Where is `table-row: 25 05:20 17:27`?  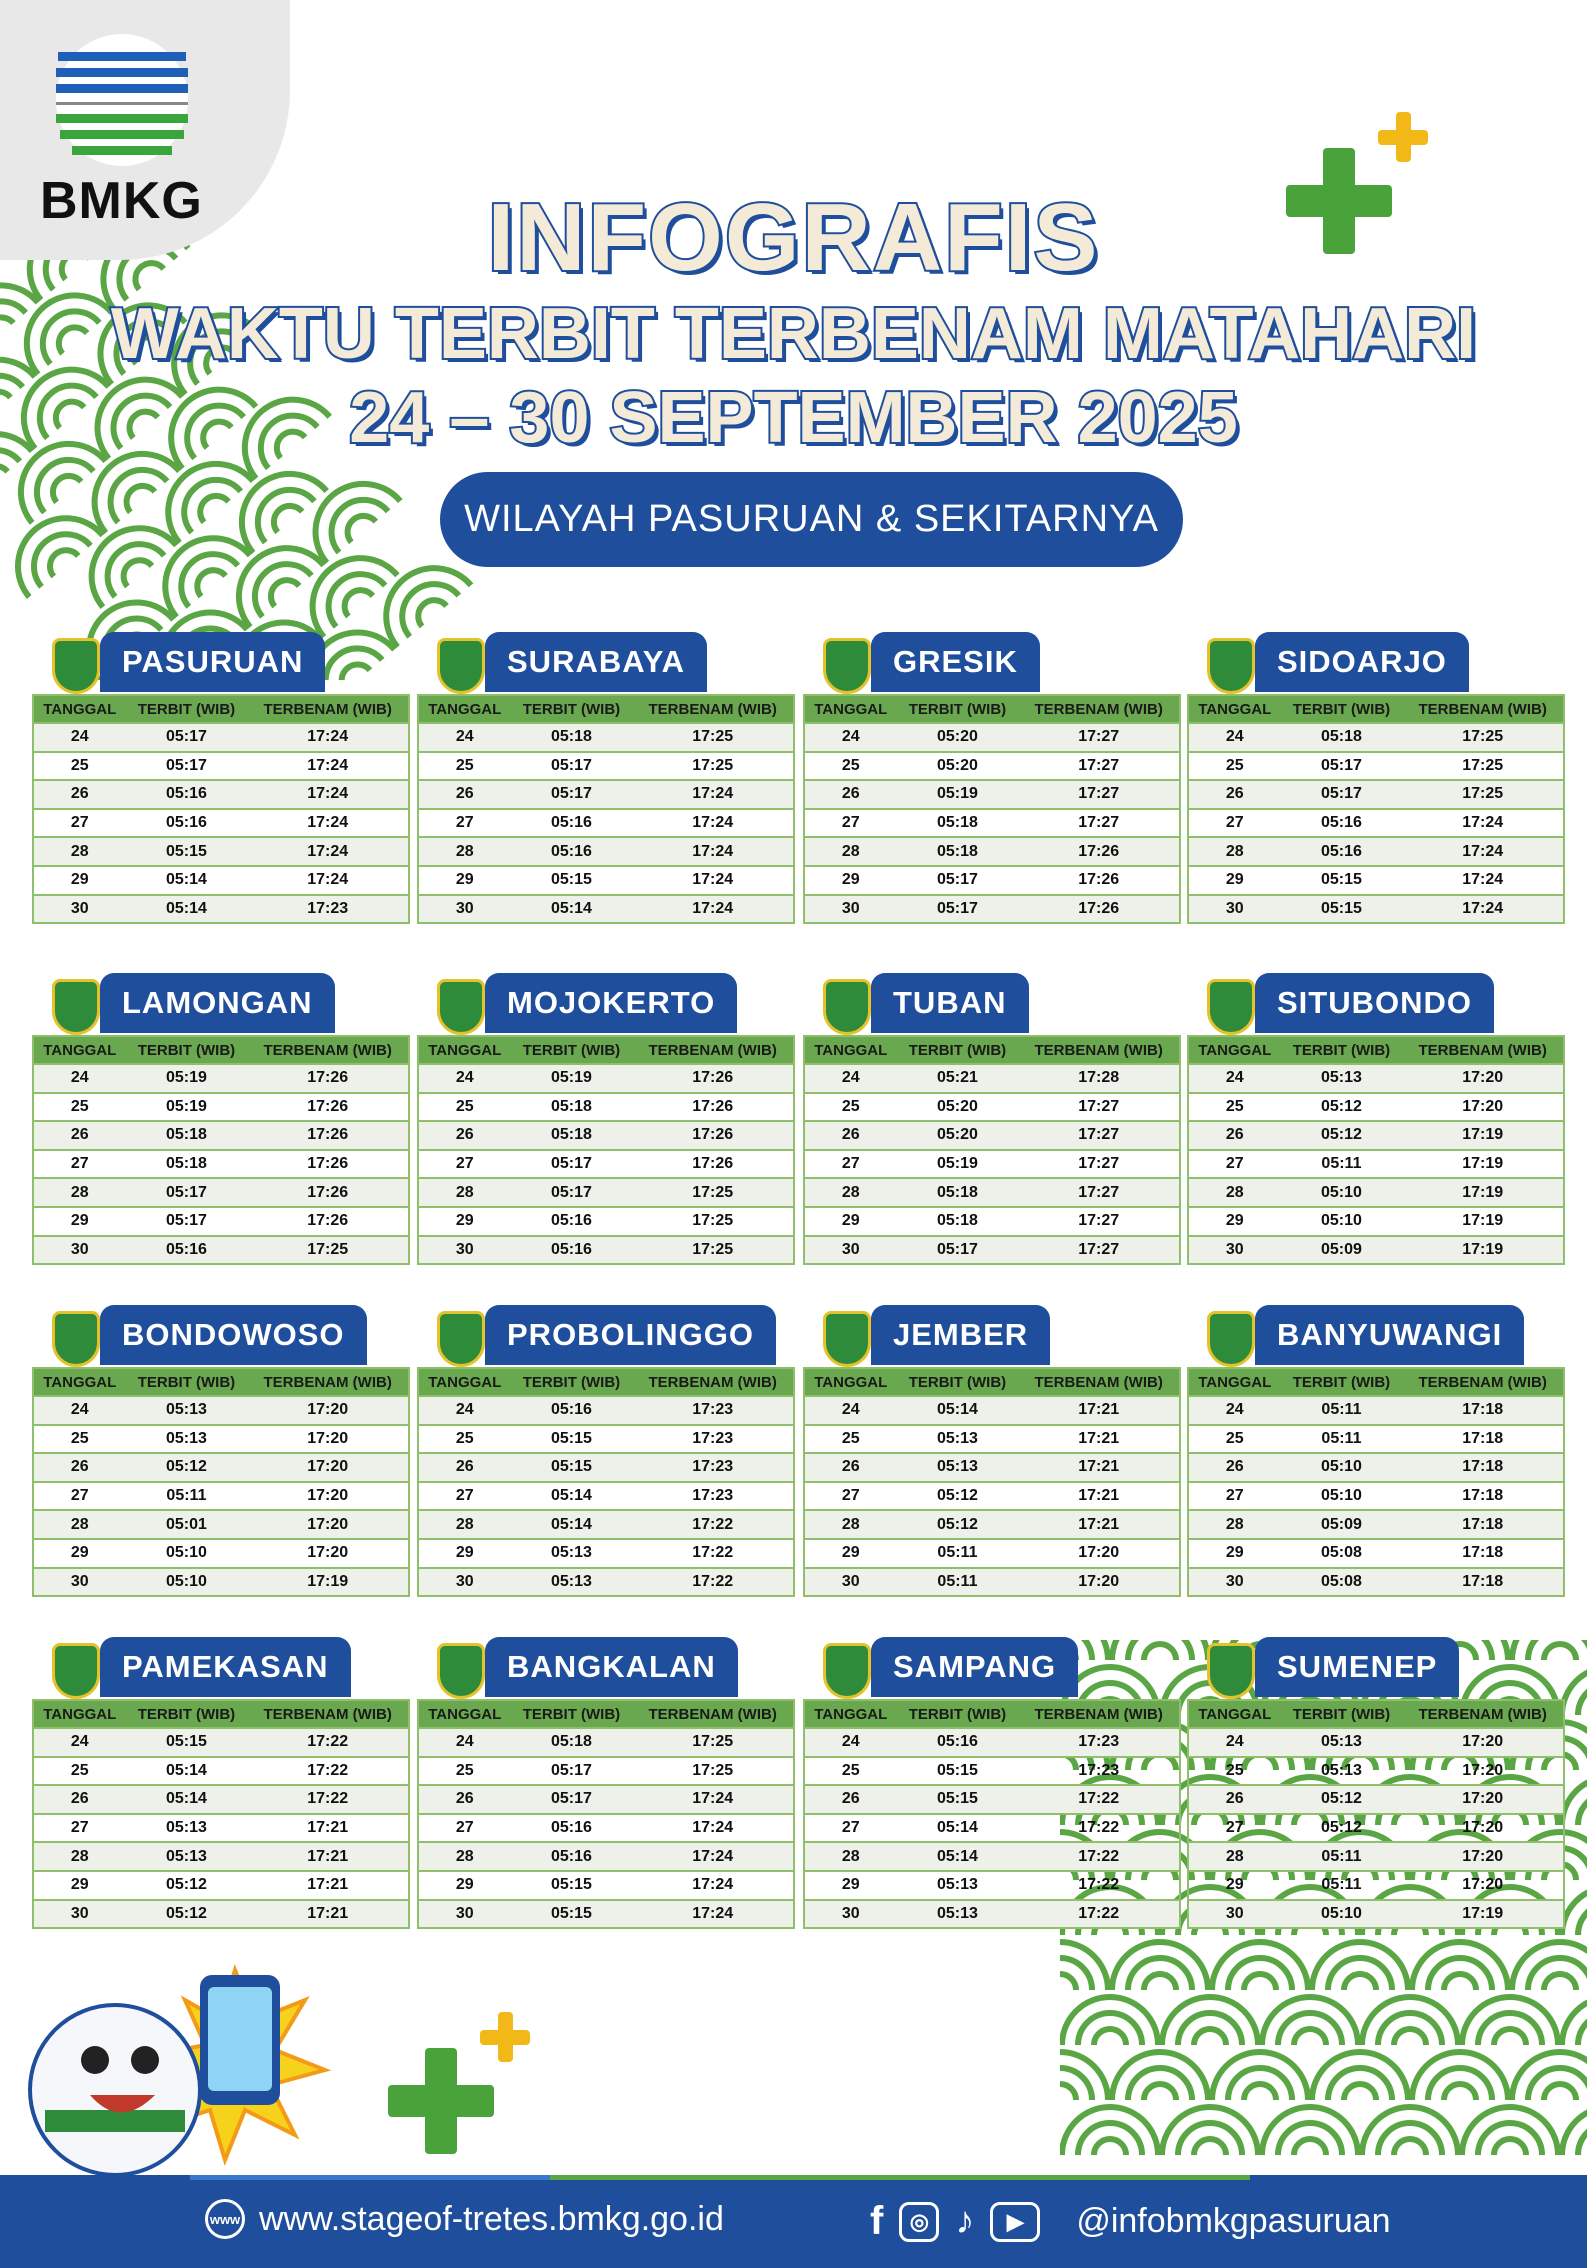
table-row: 25 05:20 17:27 is located at coordinates (992, 1106).